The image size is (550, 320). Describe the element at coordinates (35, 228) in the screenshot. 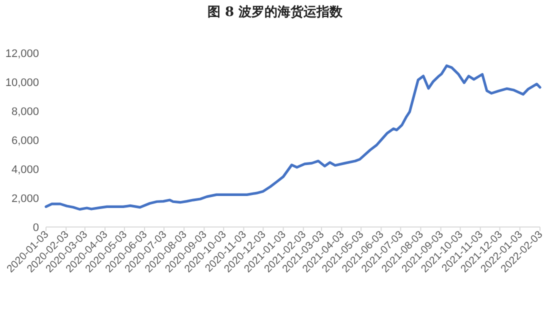

I see `y-tick-label: 0` at that location.